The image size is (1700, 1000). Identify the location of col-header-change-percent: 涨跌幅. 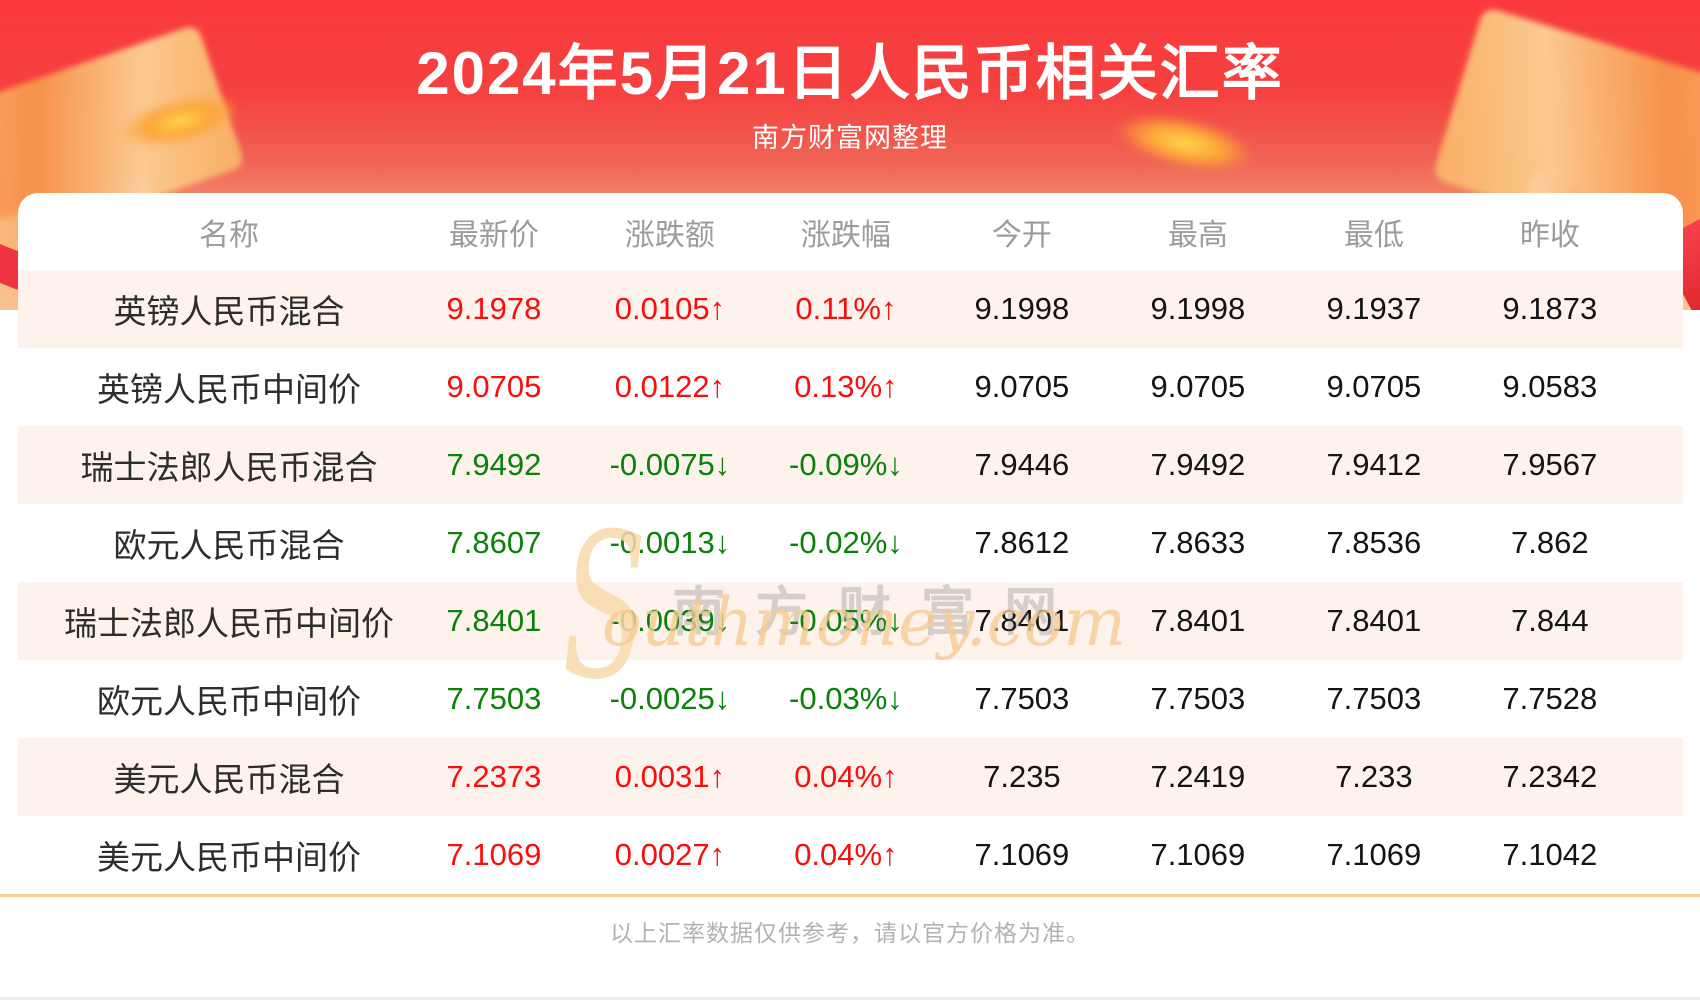
(845, 235).